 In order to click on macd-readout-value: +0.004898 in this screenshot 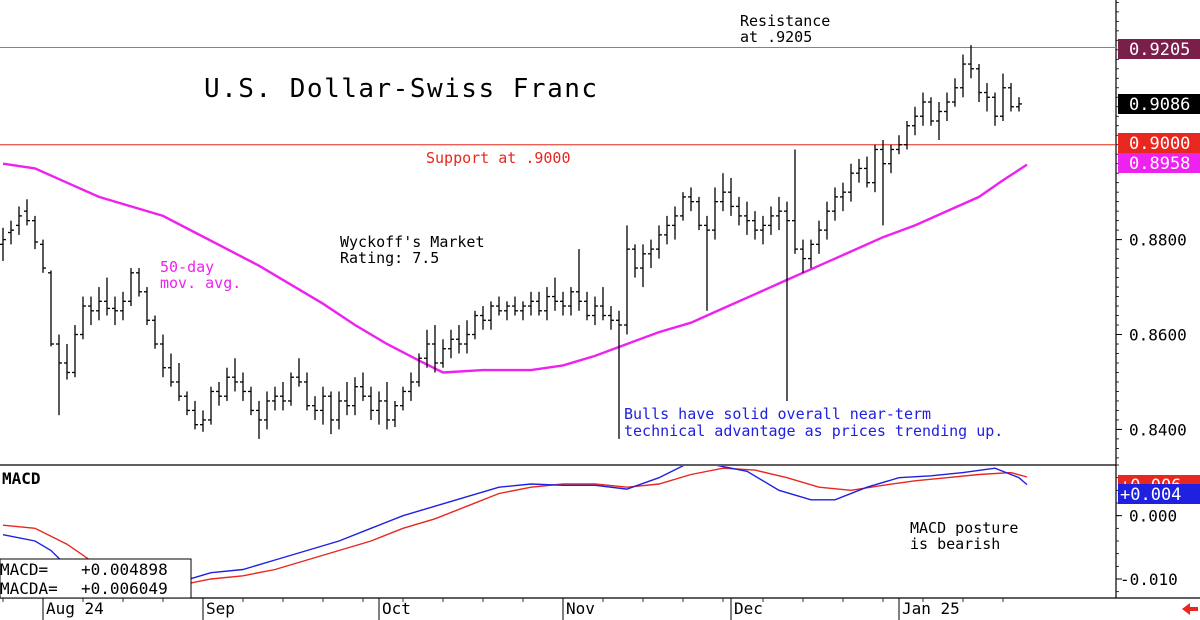, I will do `click(124, 569)`.